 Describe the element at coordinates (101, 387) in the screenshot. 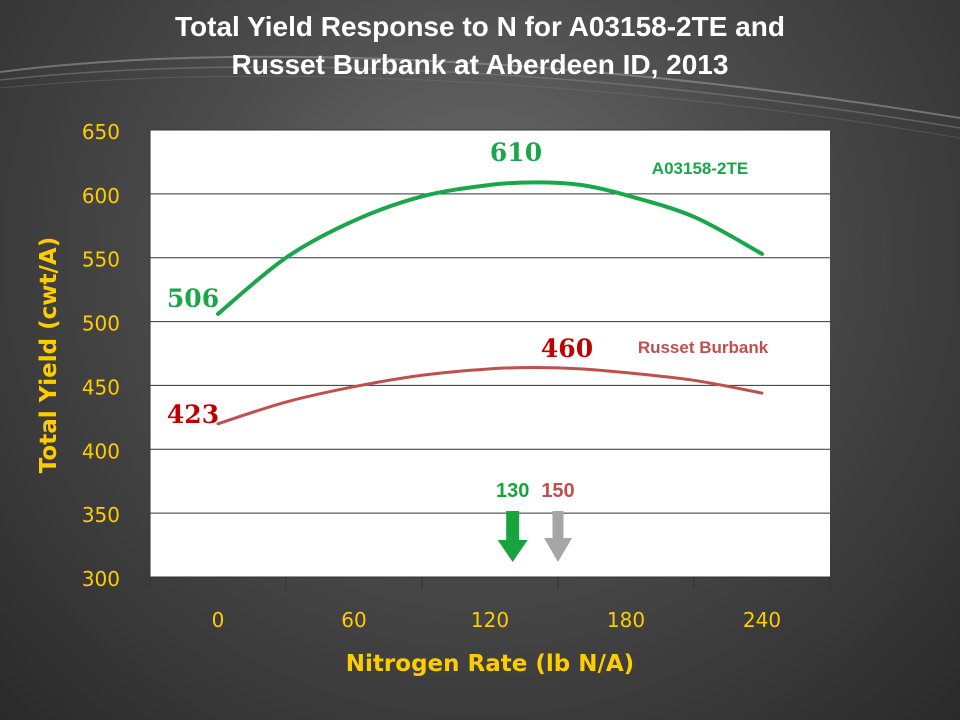

I see `y-tick-label: 450` at that location.